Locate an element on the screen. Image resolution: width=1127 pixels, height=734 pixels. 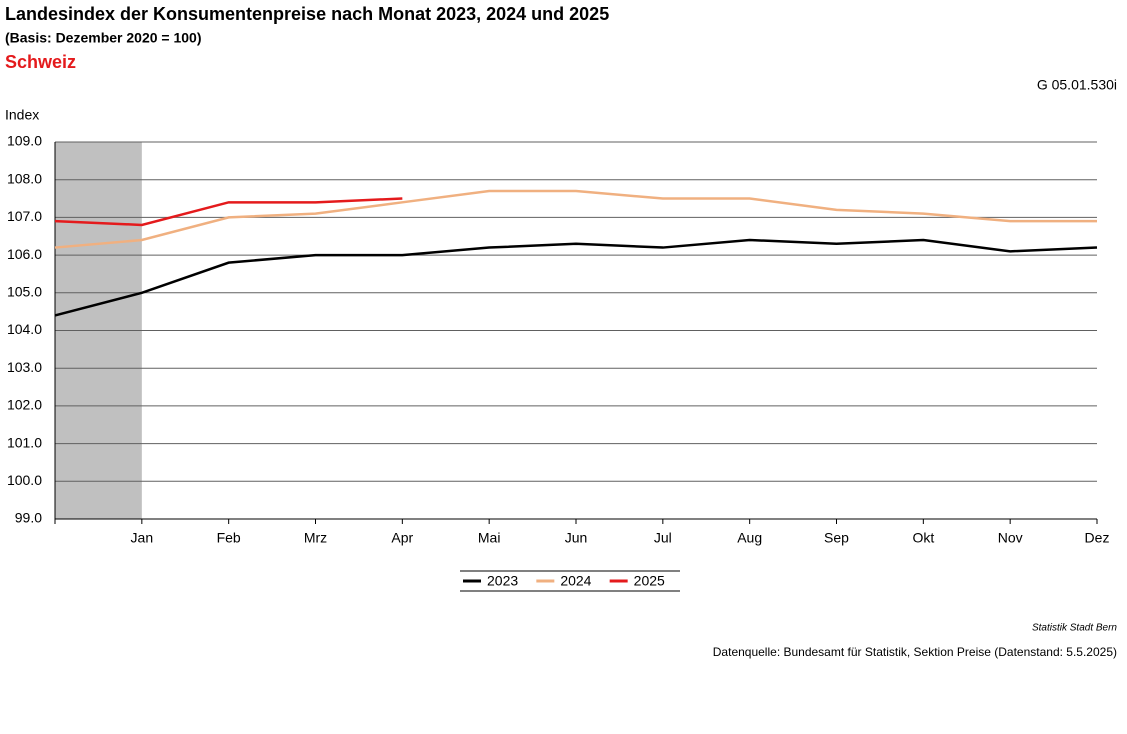
legend-label: 2025 is located at coordinates (649, 581).